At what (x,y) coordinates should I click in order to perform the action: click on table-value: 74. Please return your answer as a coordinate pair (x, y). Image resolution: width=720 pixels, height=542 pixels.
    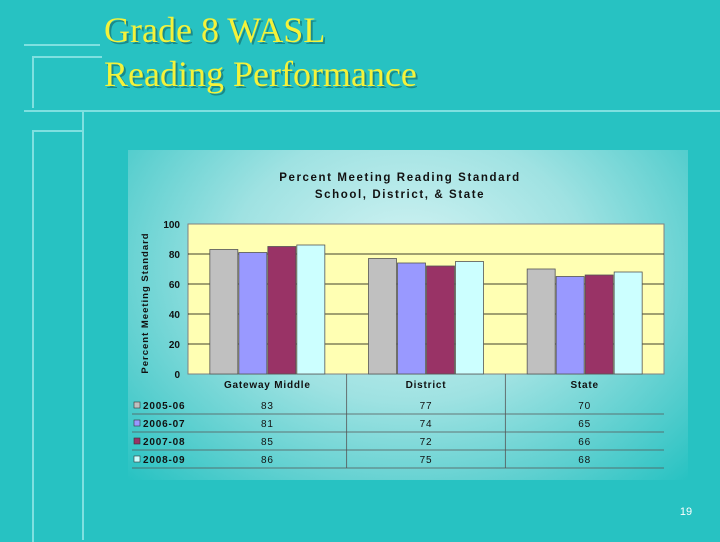
    Looking at the image, I should click on (426, 424).